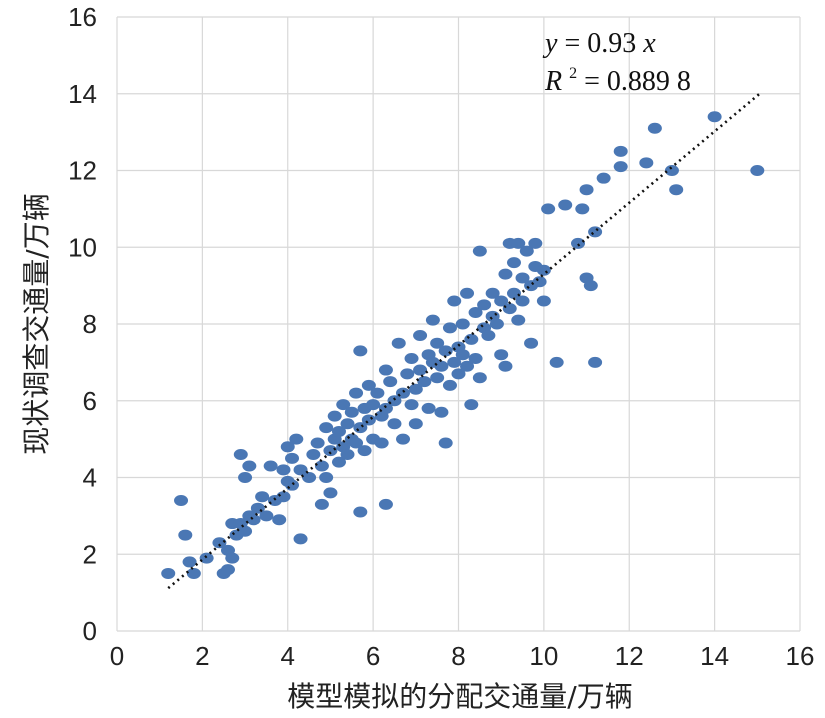 The image size is (825, 718). Describe the element at coordinates (543, 656) in the screenshot. I see `x-tick-label: 10` at that location.